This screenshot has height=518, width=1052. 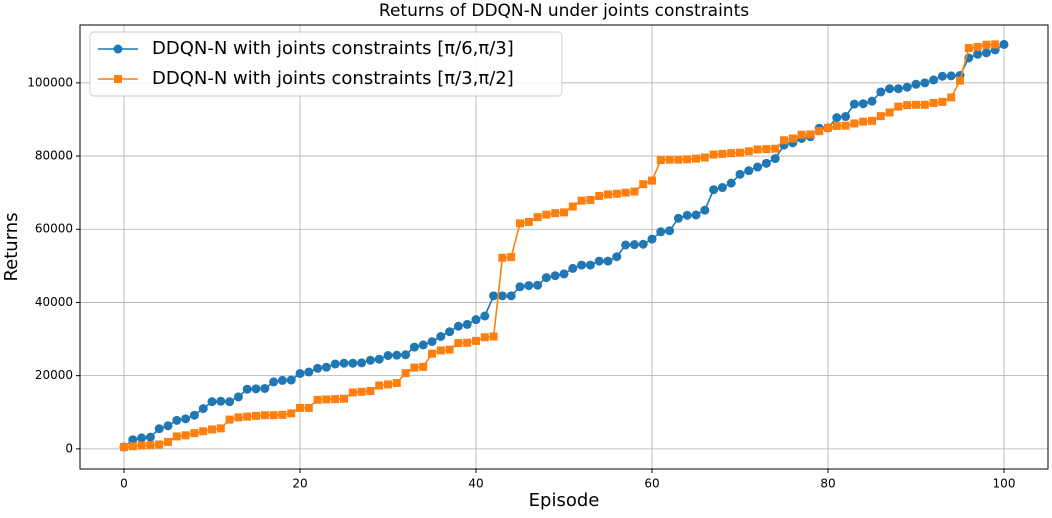 I want to click on y-tick-label: 0, so click(x=69, y=448).